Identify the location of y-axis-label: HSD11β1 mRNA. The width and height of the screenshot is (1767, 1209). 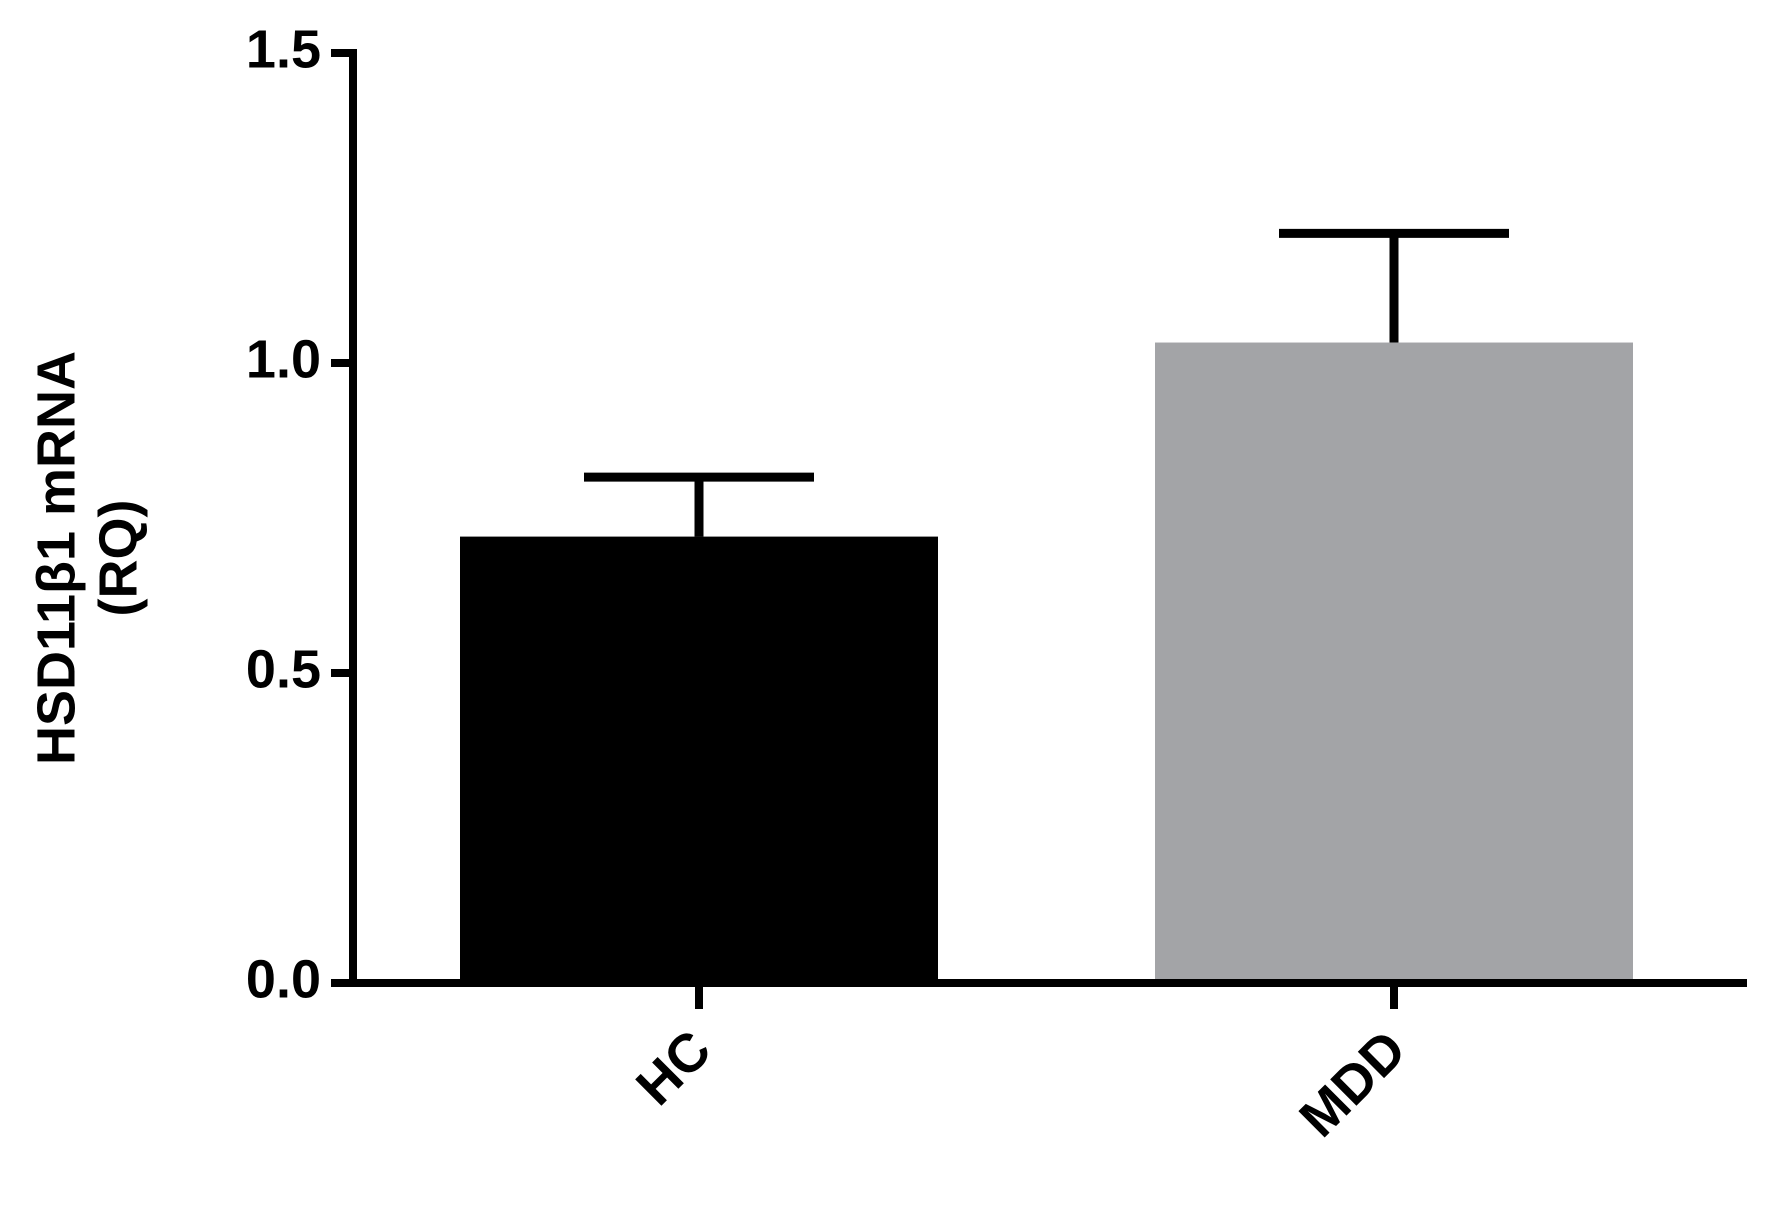
(56, 558).